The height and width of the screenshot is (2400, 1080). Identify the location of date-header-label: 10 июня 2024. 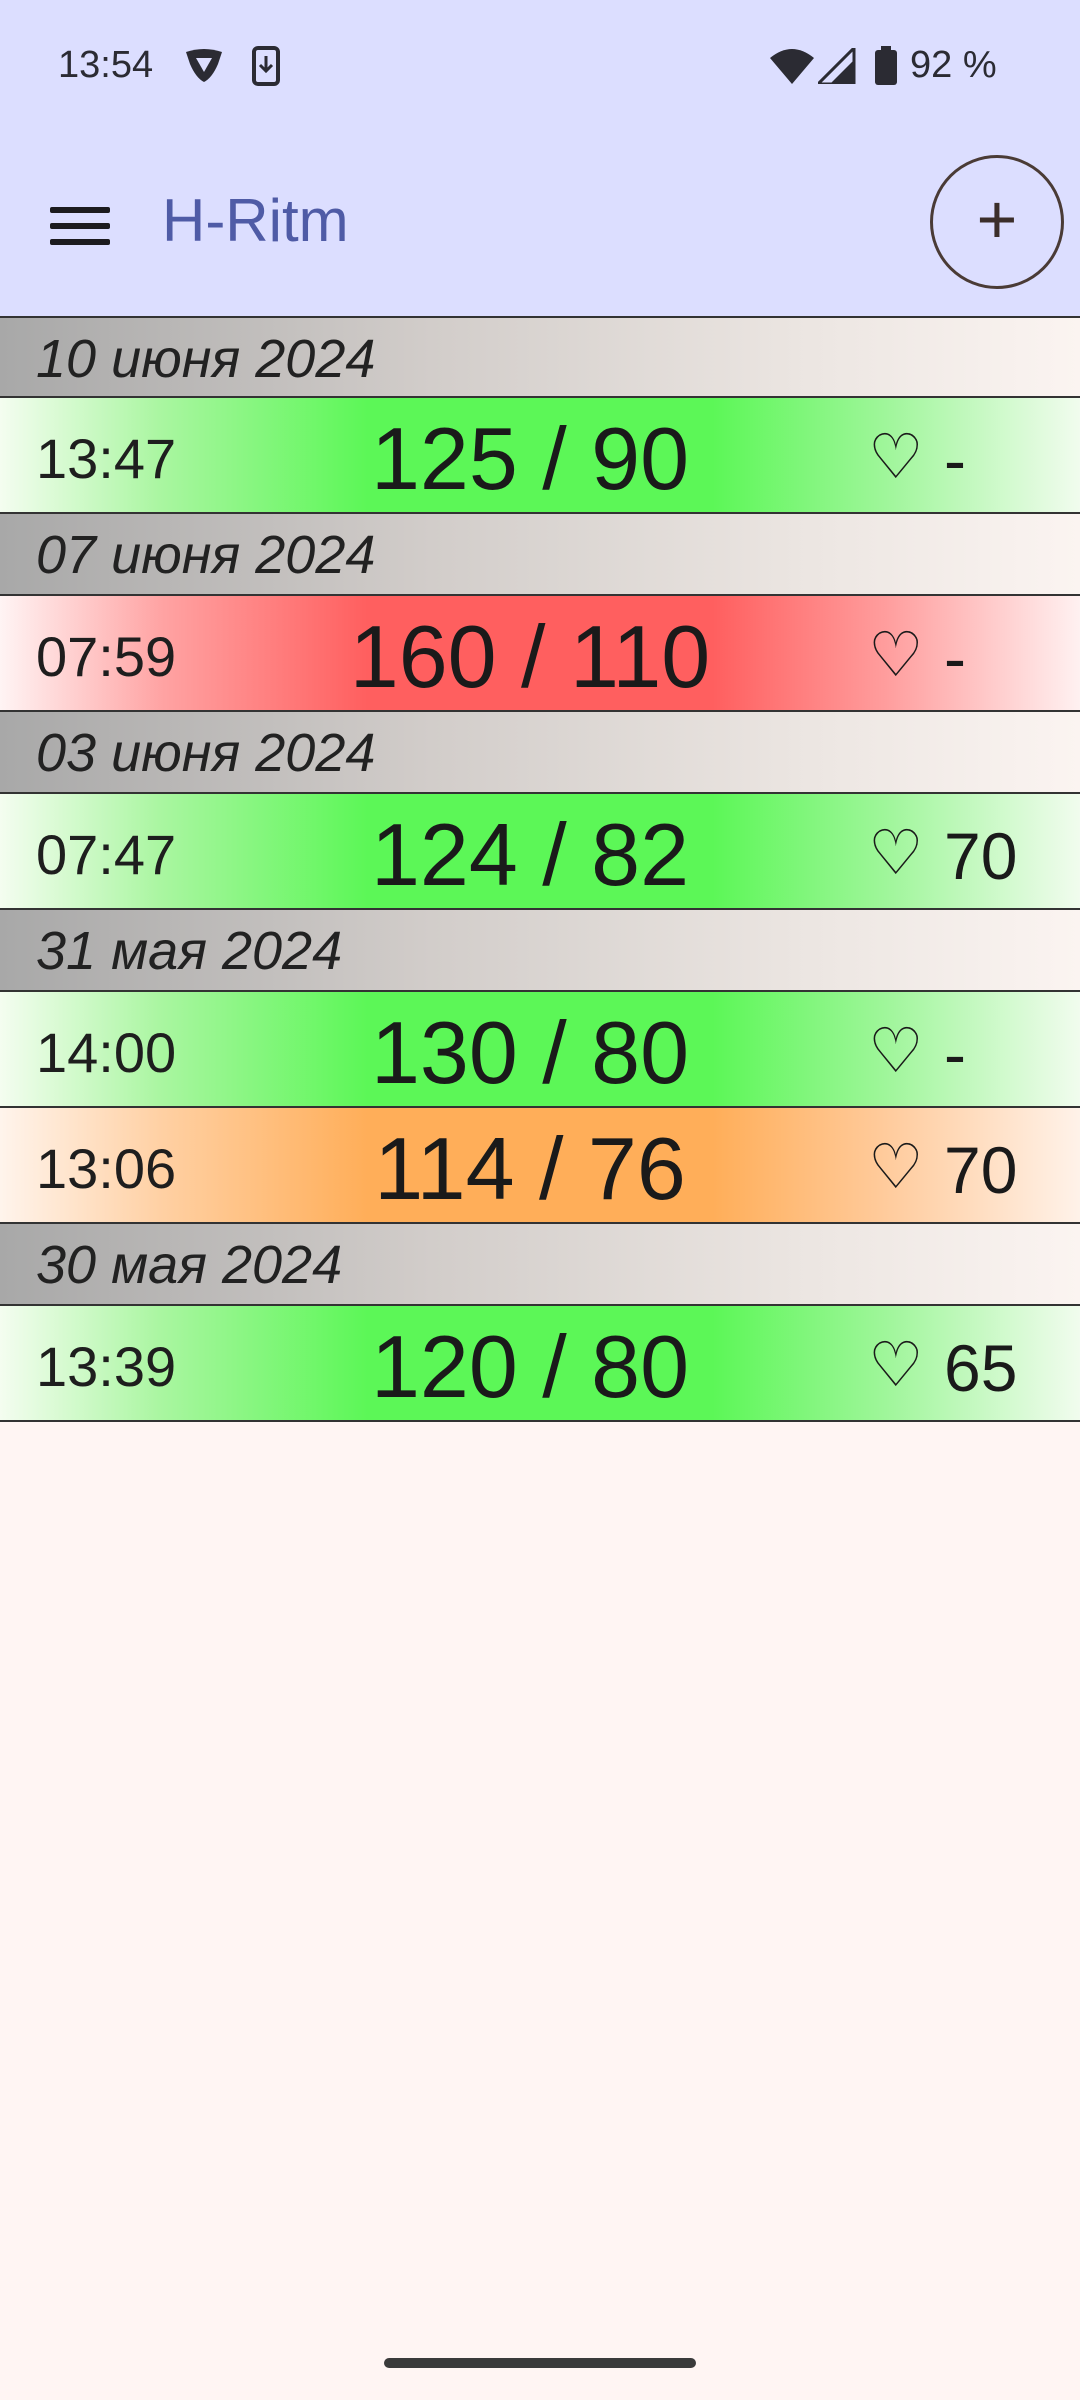
(206, 359).